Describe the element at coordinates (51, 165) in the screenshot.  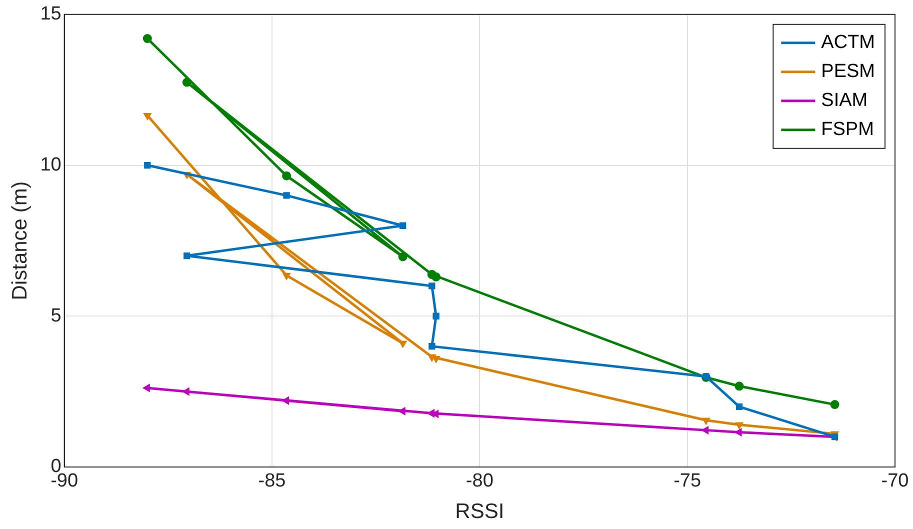
I see `y-tick-label: 10` at that location.